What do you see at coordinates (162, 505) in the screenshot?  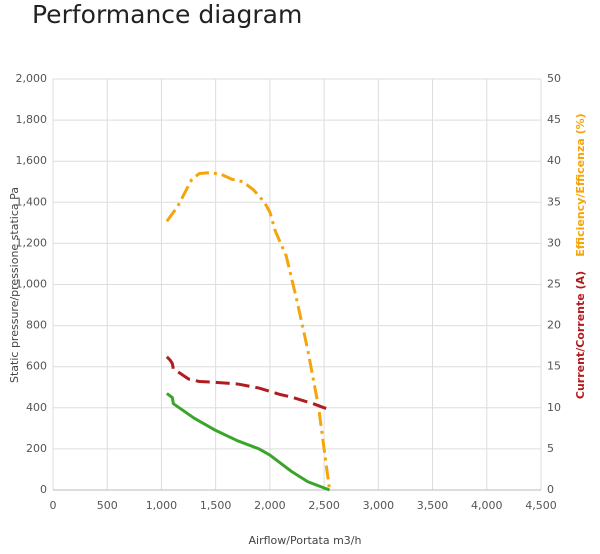 I see `x-tick-label: 1,000` at bounding box center [162, 505].